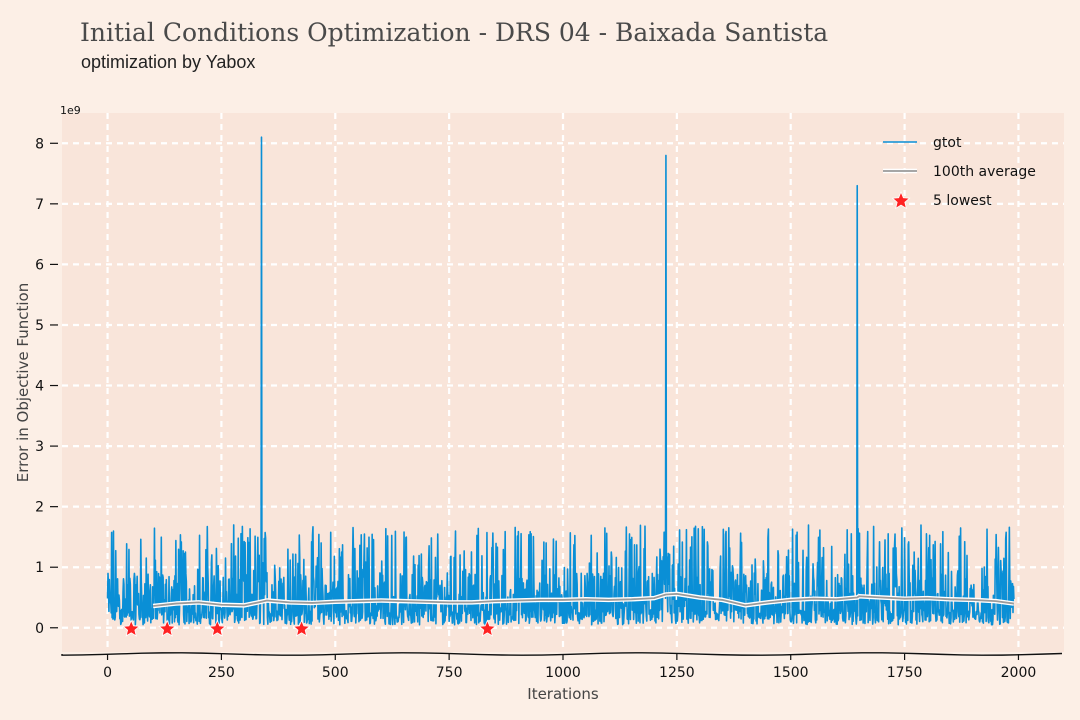 The image size is (1080, 720). I want to click on y-tick-label: 0, so click(39, 629).